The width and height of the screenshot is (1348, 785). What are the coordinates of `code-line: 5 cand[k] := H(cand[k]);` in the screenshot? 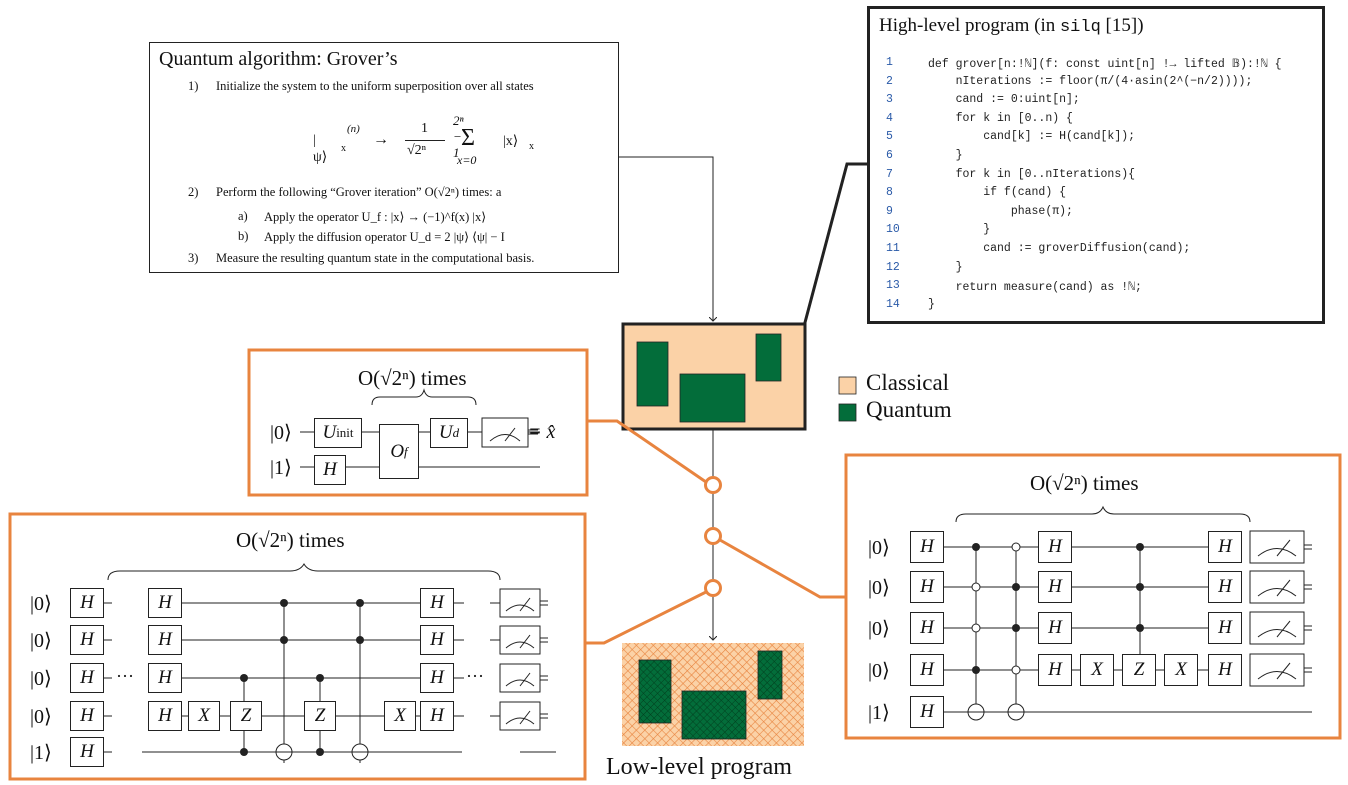 It's located at (1097, 139).